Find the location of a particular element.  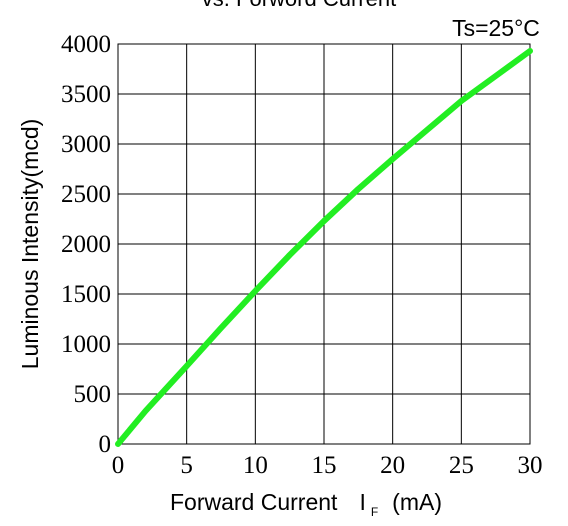

y-tick-label: 1000 is located at coordinates (86, 344).